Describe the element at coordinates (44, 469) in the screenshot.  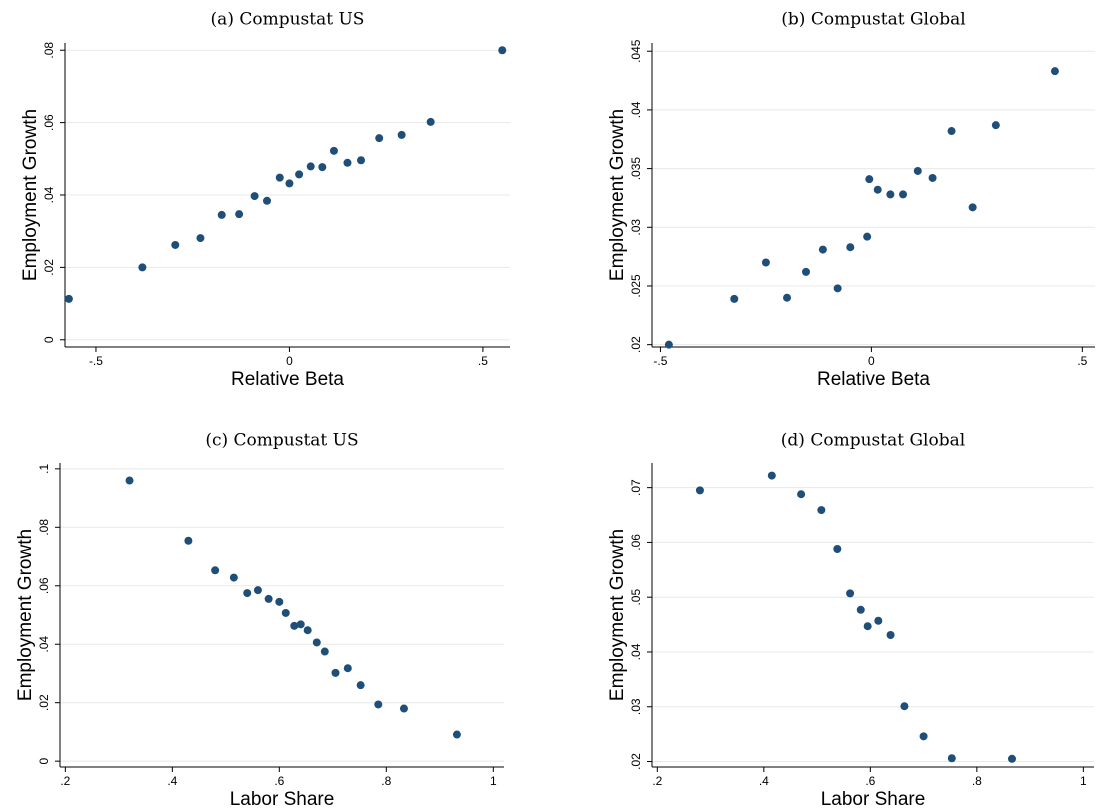
I see `y-tick-label: .1` at that location.